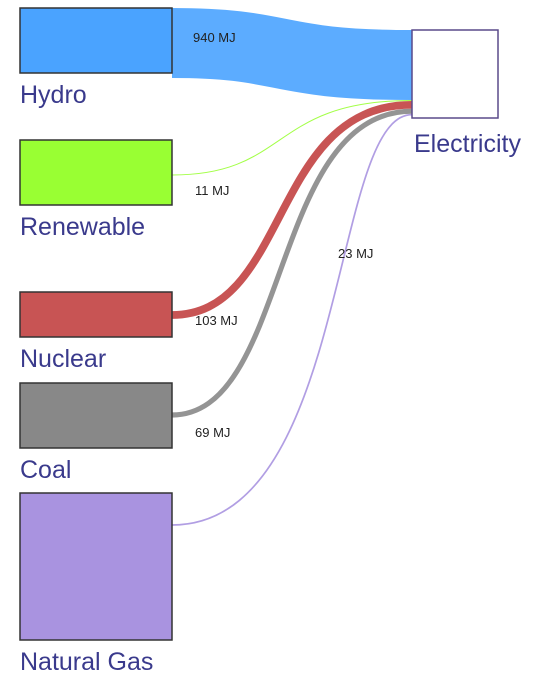 The image size is (559, 683). I want to click on node-label: Natural Gas, so click(86, 662).